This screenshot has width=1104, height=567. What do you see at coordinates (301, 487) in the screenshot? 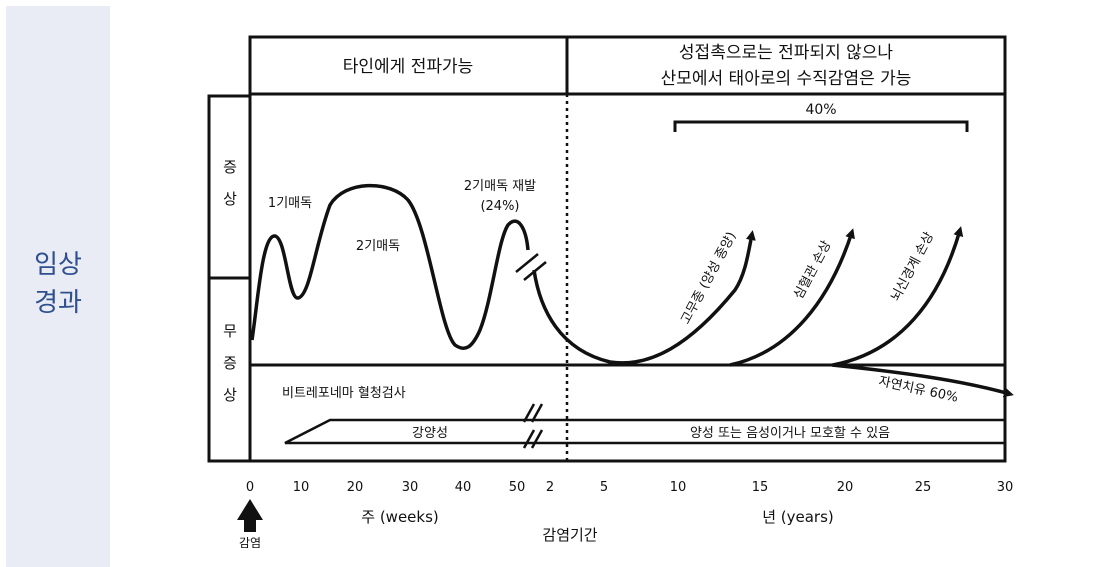
I see `week-tick-10: 10` at bounding box center [301, 487].